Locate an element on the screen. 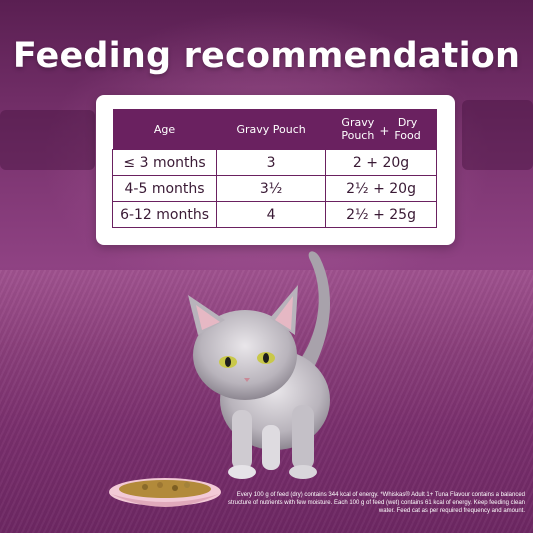 This screenshot has width=533, height=533. header-gravy-pouch-plus-dry-food: Gravy Pouch + Dry Food is located at coordinates (381, 129).